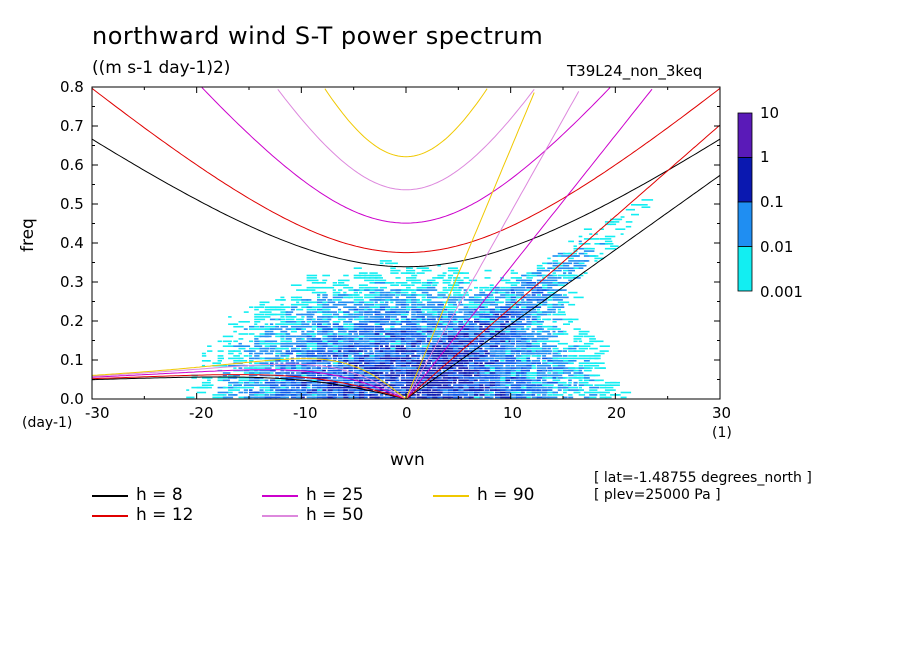  I want to click on legend-label: h = 50, so click(335, 515).